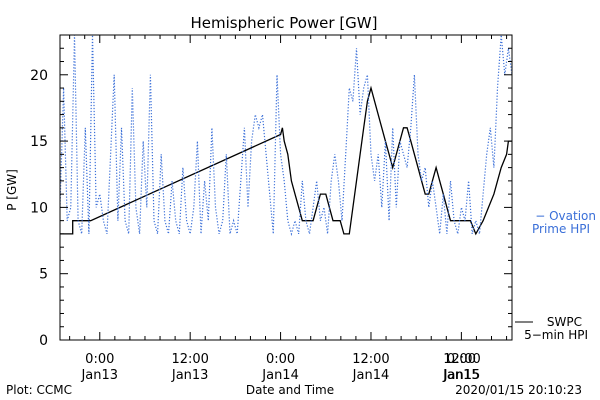  I want to click on legend-swpc-line1: SWPC, so click(564, 322).